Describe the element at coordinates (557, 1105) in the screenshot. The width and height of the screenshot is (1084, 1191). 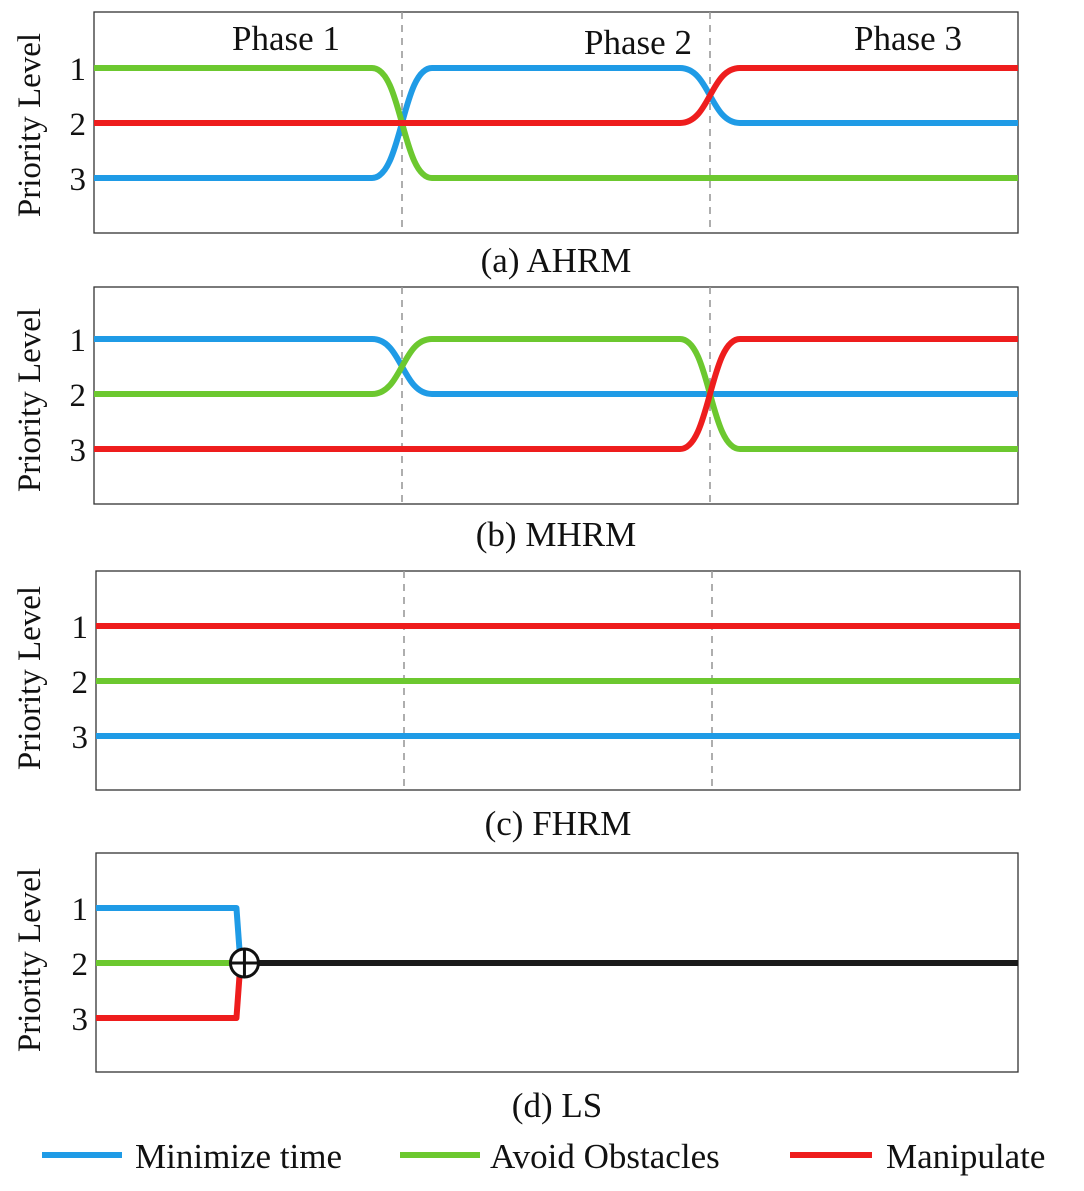
I see `panel-caption: (d) LS` at that location.